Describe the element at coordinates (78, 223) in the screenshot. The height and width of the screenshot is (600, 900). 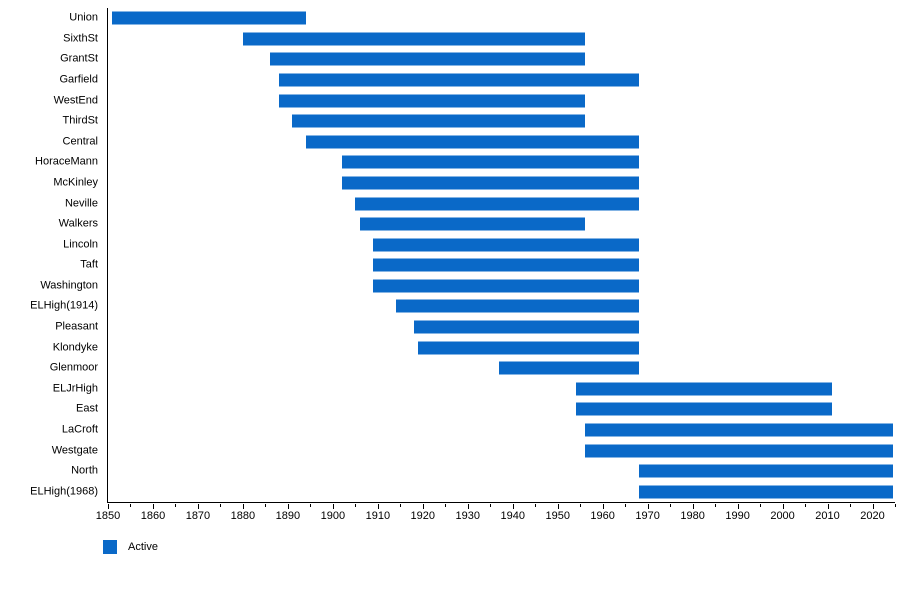
I see `y-axis-label-Walkers: Walkers` at that location.